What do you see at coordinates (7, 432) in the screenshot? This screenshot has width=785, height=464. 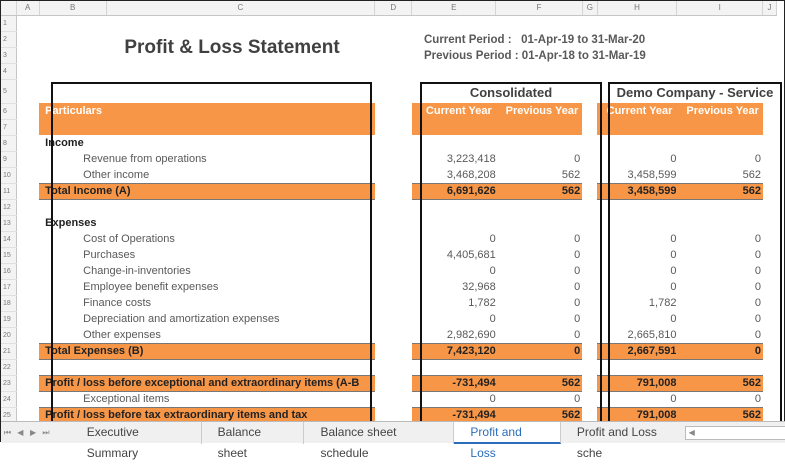 I see `first-sheet-icon: ⏮` at bounding box center [7, 432].